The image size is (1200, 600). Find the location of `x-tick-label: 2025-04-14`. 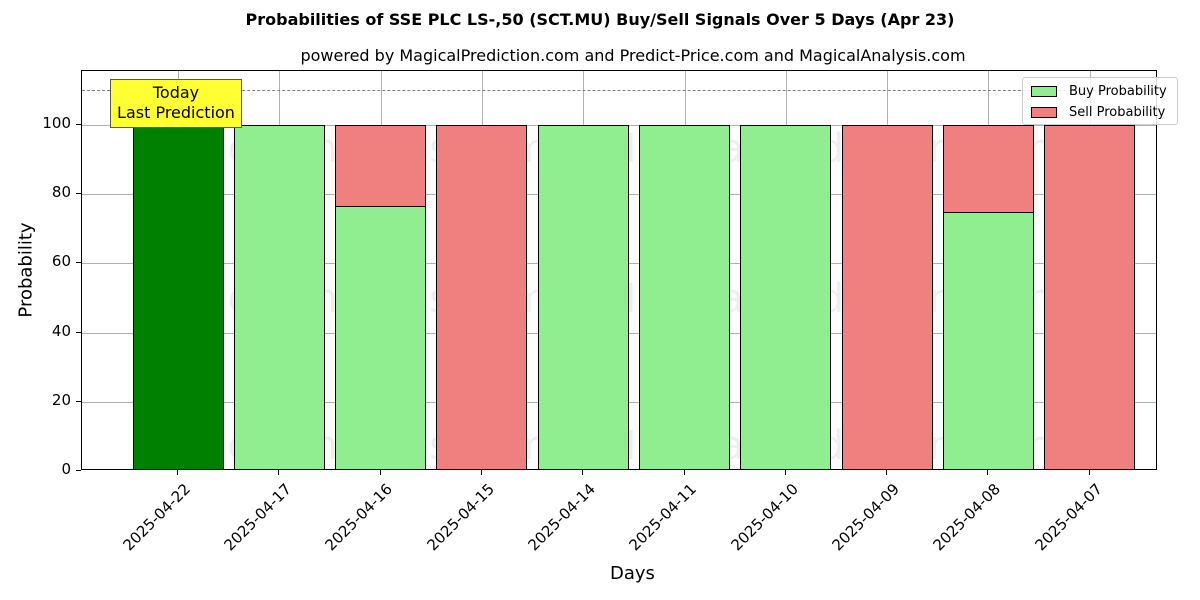

x-tick-label: 2025-04-14 is located at coordinates (561, 517).